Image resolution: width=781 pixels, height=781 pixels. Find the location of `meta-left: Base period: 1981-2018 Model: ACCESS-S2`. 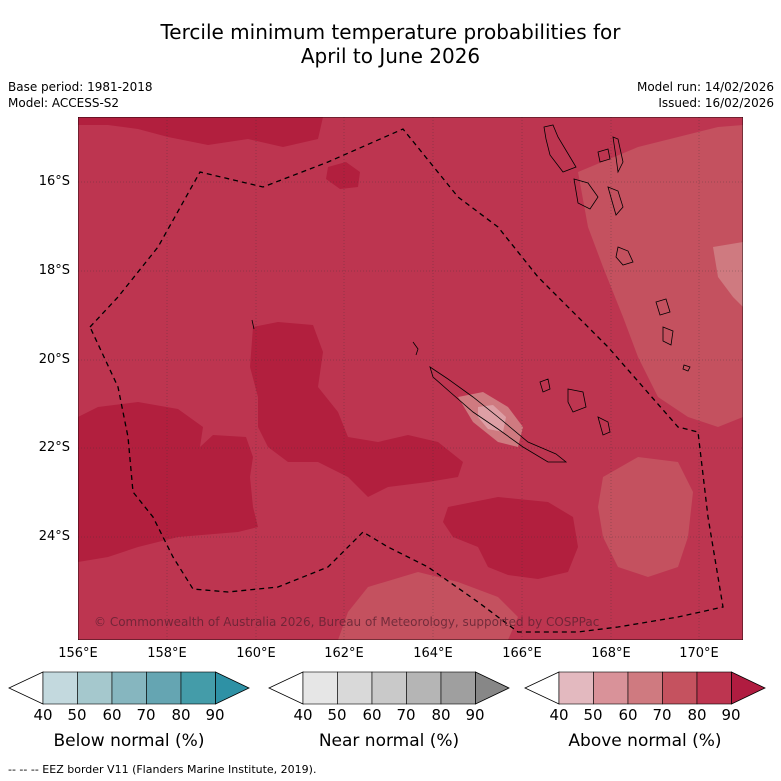

meta-left: Base period: 1981-2018 Model: ACCESS-S2 is located at coordinates (80, 95).